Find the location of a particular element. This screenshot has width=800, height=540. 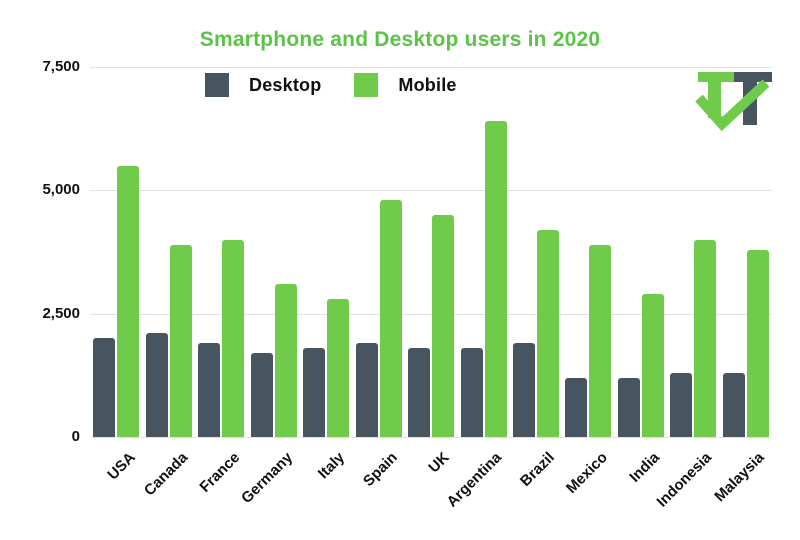

tt-check-logo-icon is located at coordinates (733, 102).